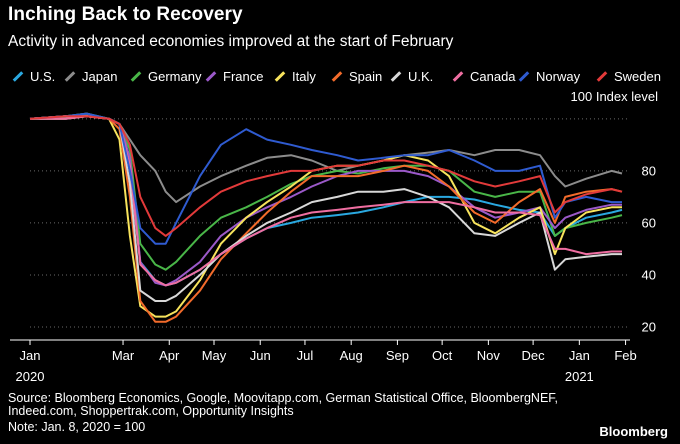  Describe the element at coordinates (626, 96) in the screenshot. I see `y-axis-label: Index level` at that location.